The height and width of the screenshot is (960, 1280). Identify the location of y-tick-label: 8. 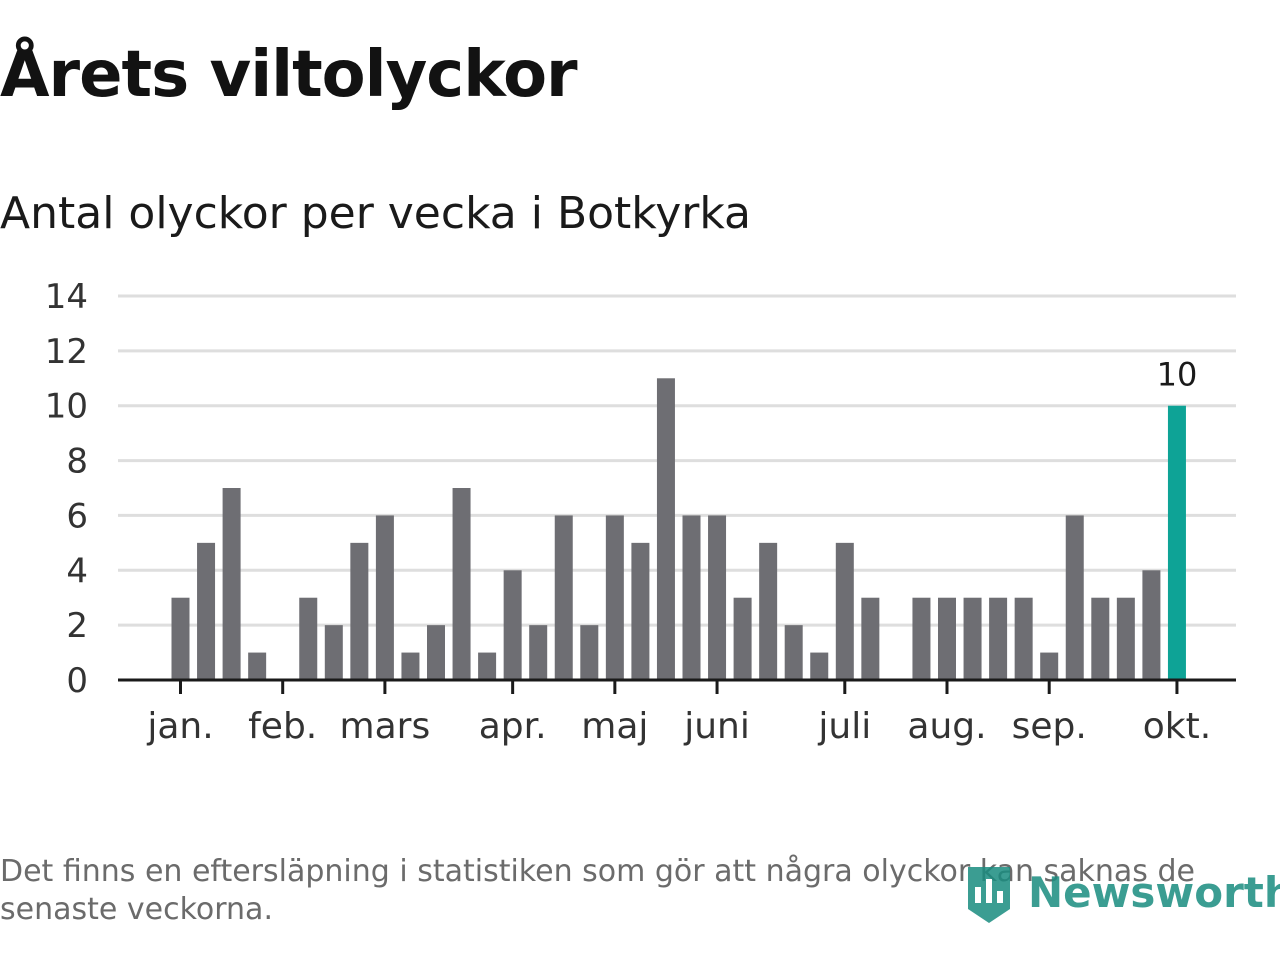
(77, 462).